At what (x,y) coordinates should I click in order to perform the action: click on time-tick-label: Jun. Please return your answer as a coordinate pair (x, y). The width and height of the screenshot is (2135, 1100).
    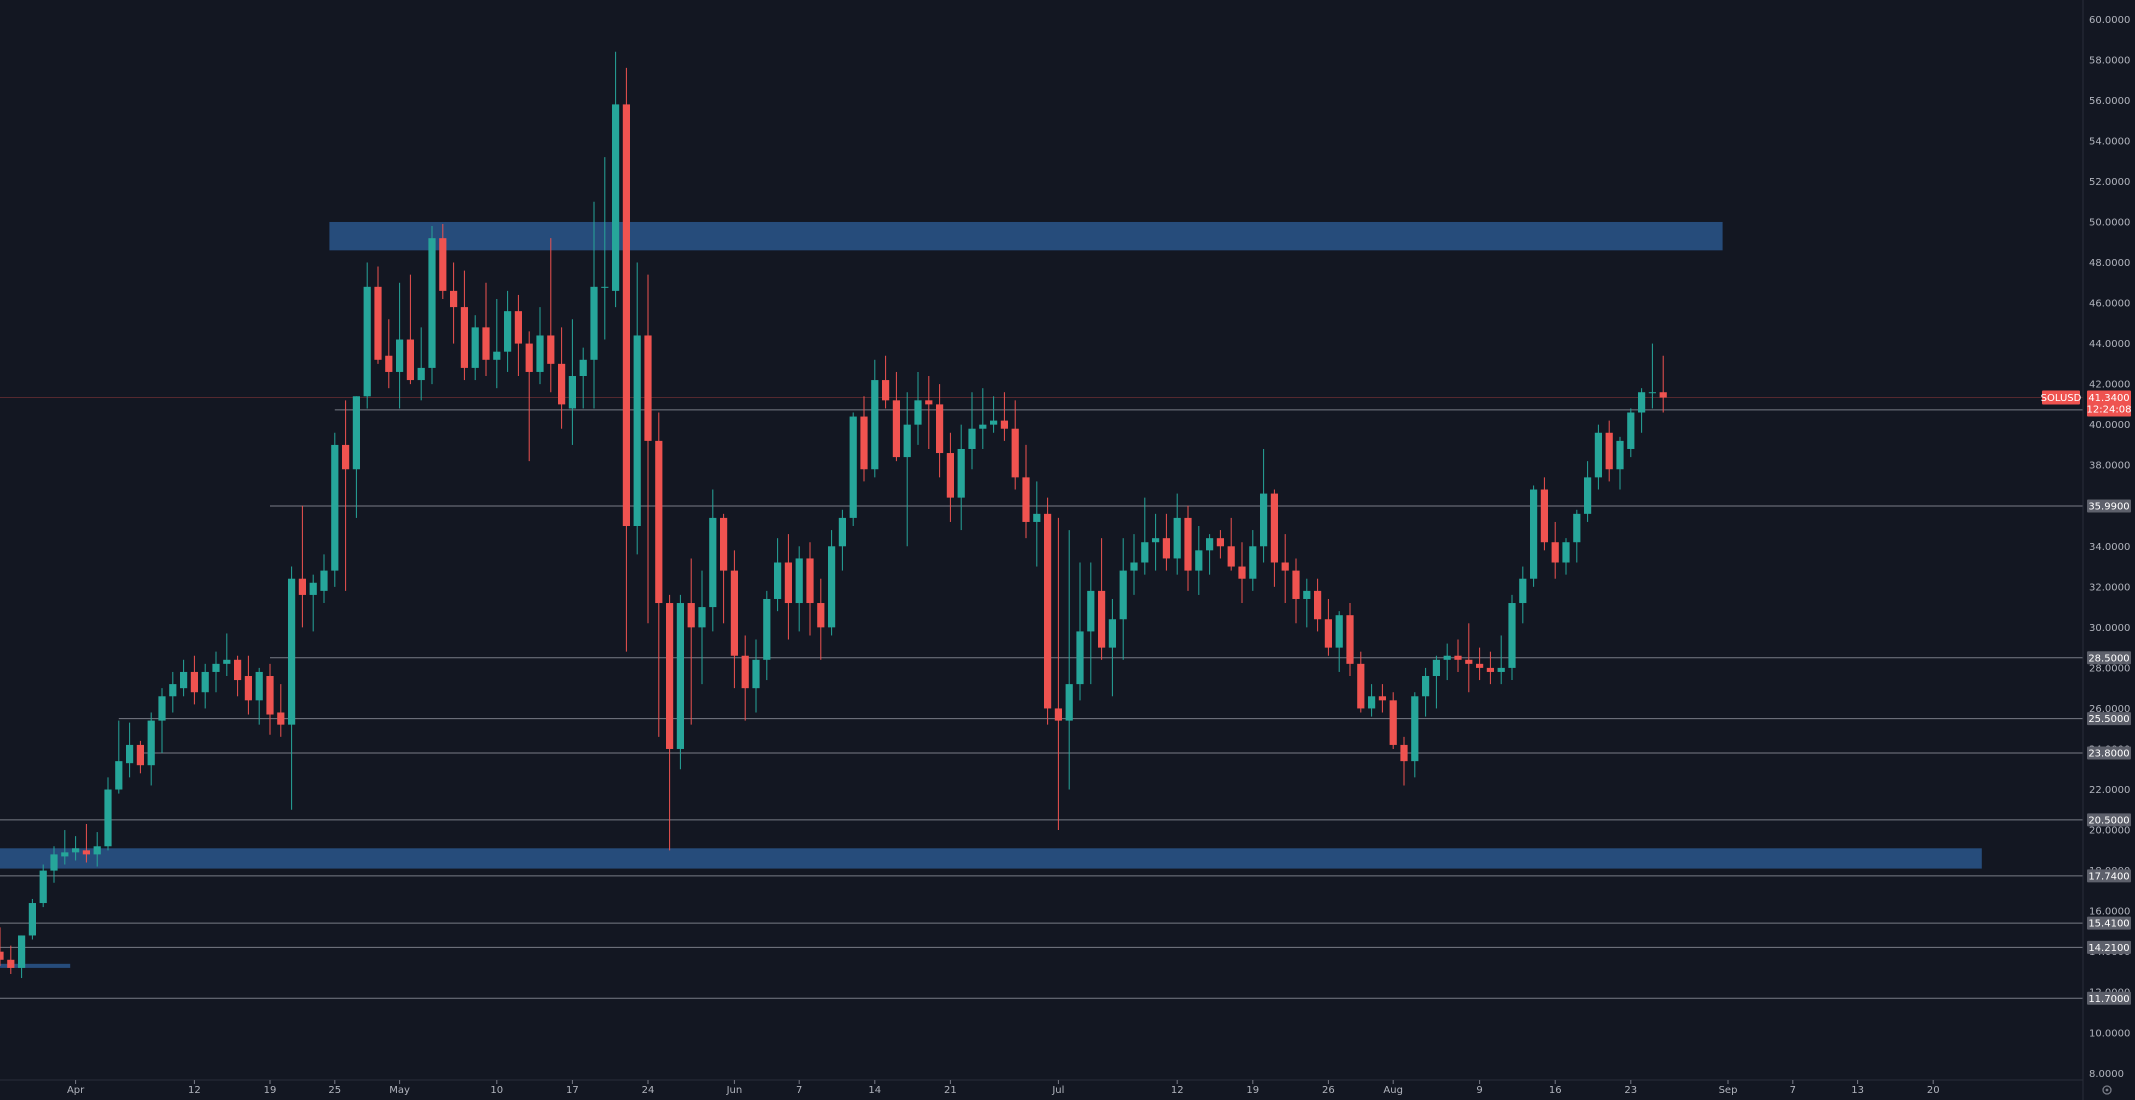
    Looking at the image, I should click on (734, 1090).